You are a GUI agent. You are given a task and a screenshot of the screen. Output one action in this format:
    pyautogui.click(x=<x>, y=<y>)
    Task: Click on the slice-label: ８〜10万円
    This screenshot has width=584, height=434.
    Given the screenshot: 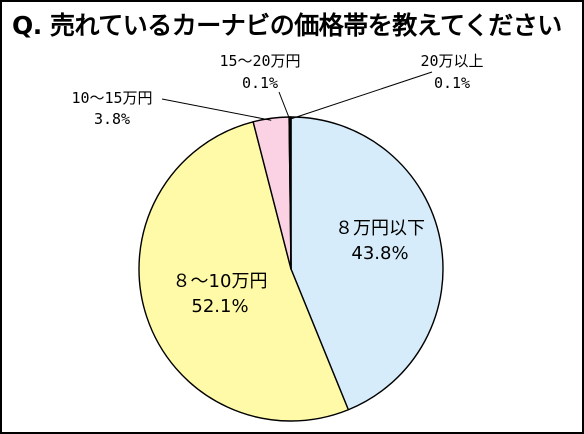 What is the action you would take?
    pyautogui.click(x=220, y=281)
    